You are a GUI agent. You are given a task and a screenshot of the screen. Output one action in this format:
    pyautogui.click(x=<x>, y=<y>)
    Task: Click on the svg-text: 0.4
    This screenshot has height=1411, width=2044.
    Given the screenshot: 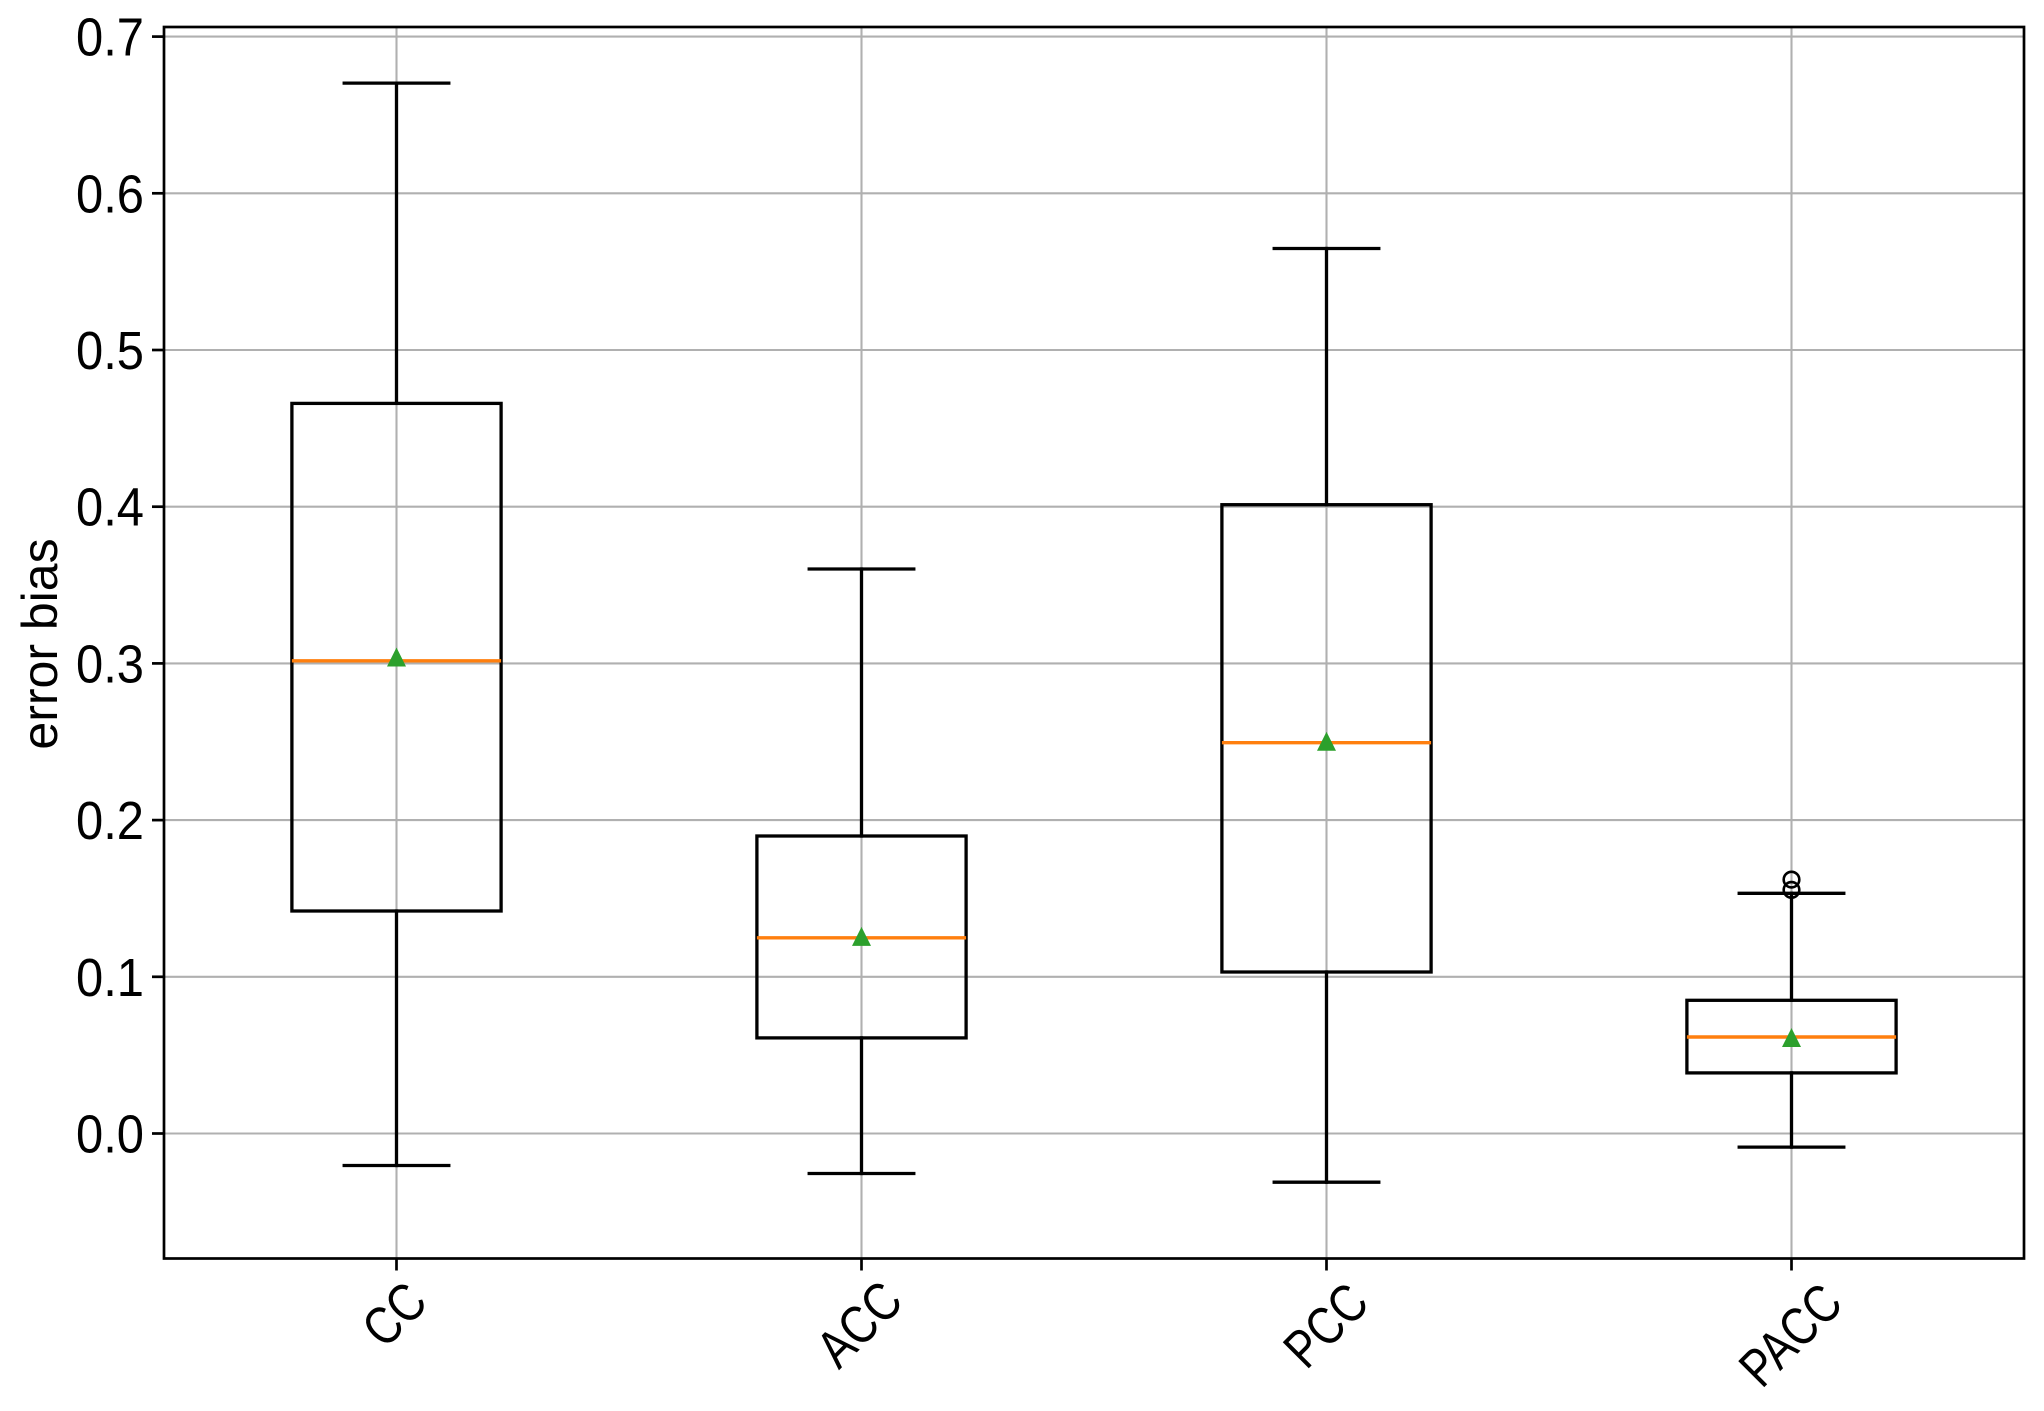 What is the action you would take?
    pyautogui.click(x=110, y=508)
    